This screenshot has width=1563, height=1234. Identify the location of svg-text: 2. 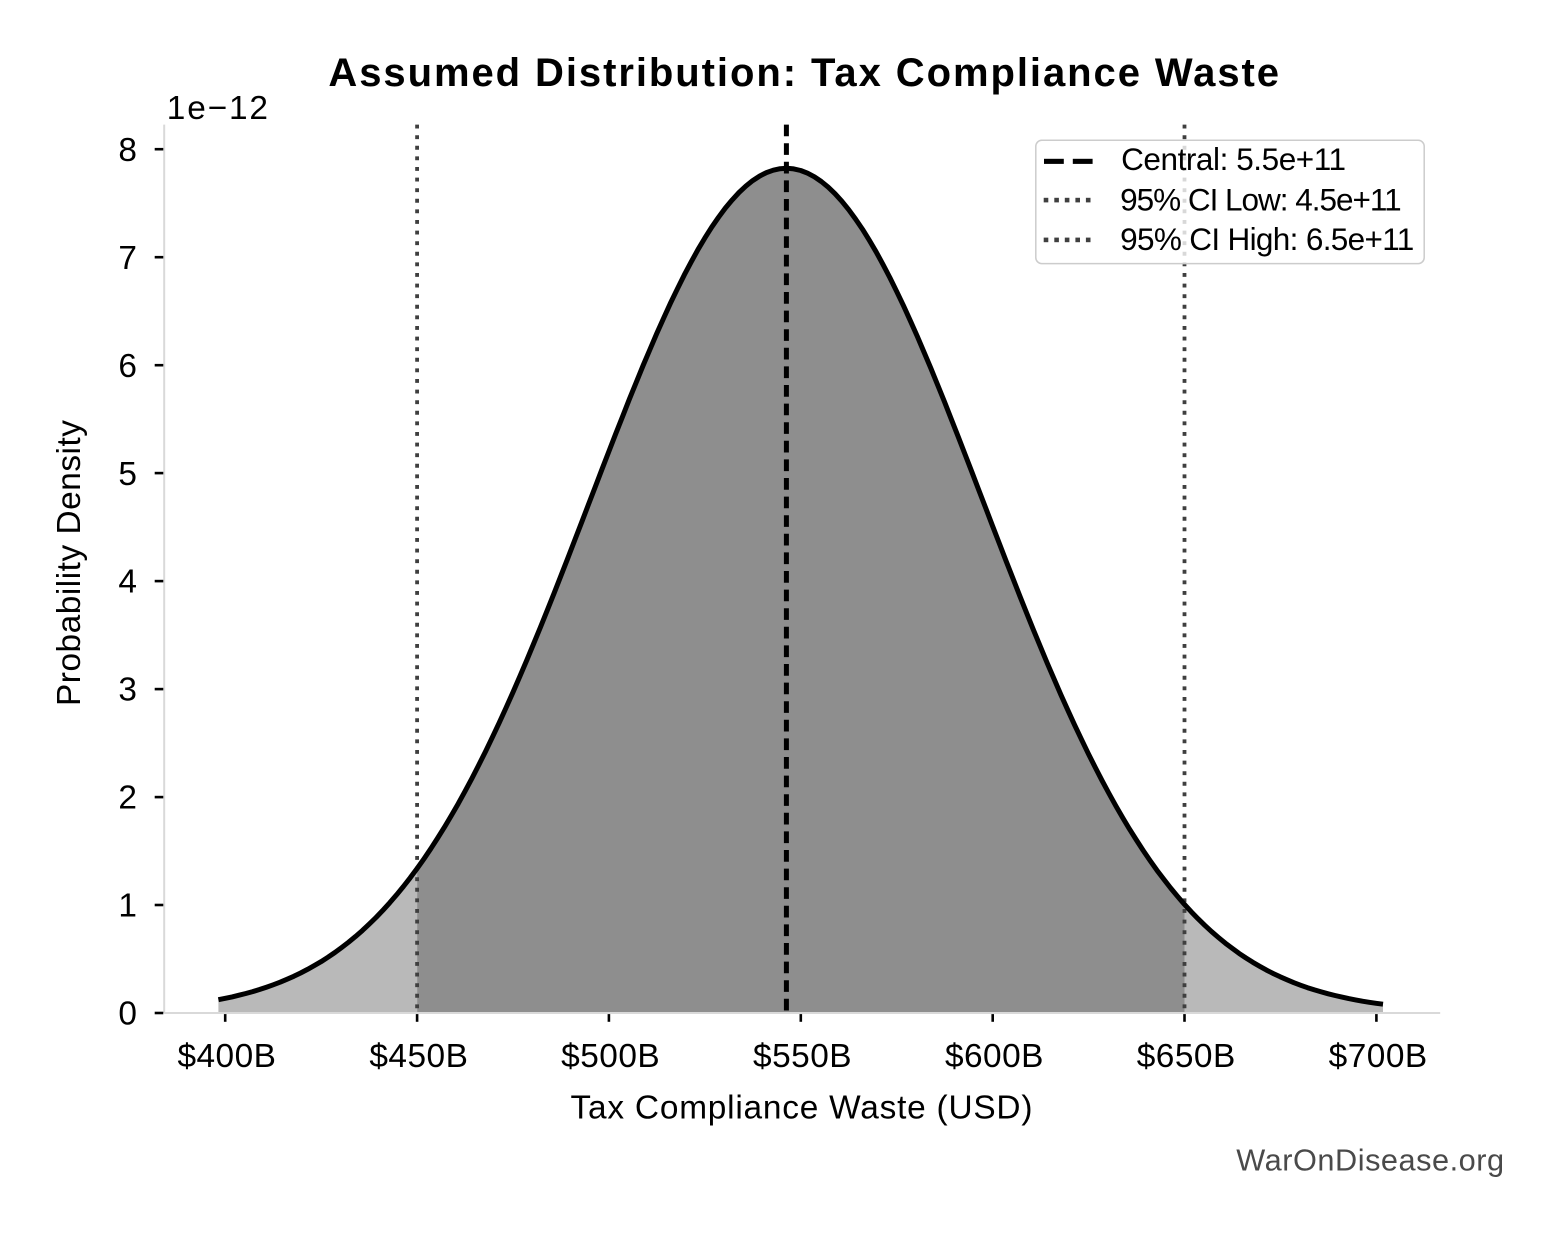
(127, 798).